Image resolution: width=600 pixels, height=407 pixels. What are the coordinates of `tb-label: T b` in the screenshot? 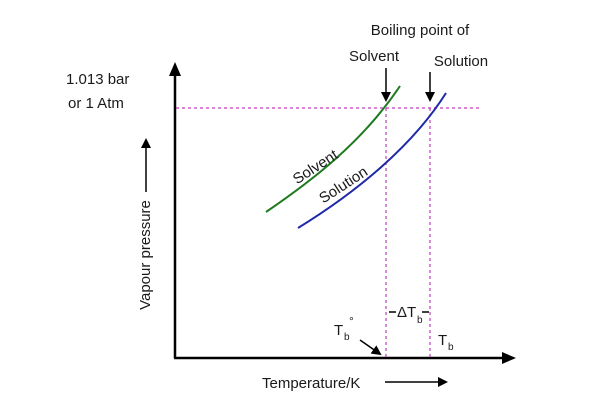 It's located at (446, 342).